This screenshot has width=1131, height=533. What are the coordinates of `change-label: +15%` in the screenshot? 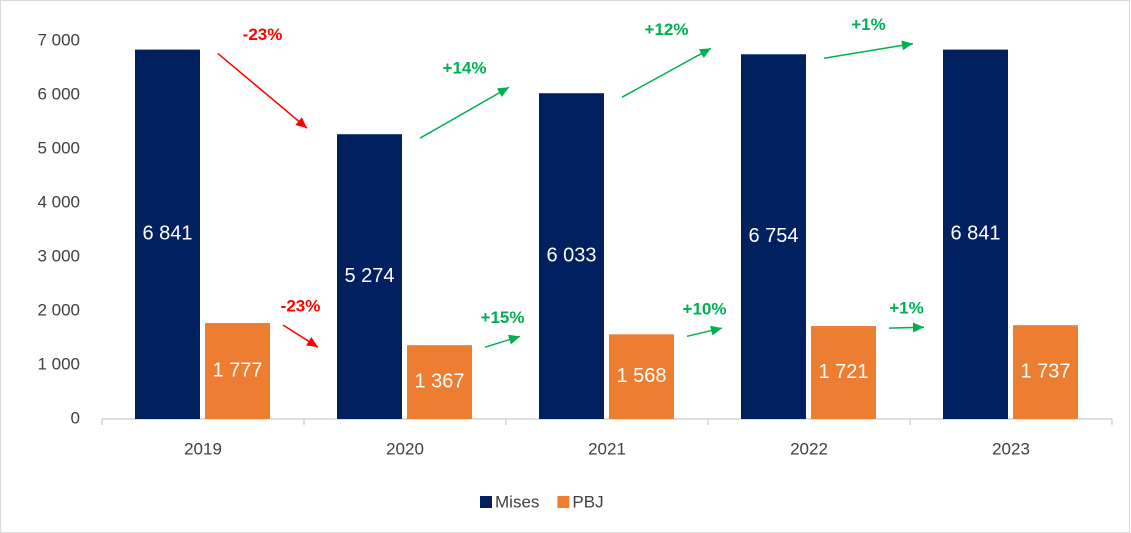 It's located at (503, 317).